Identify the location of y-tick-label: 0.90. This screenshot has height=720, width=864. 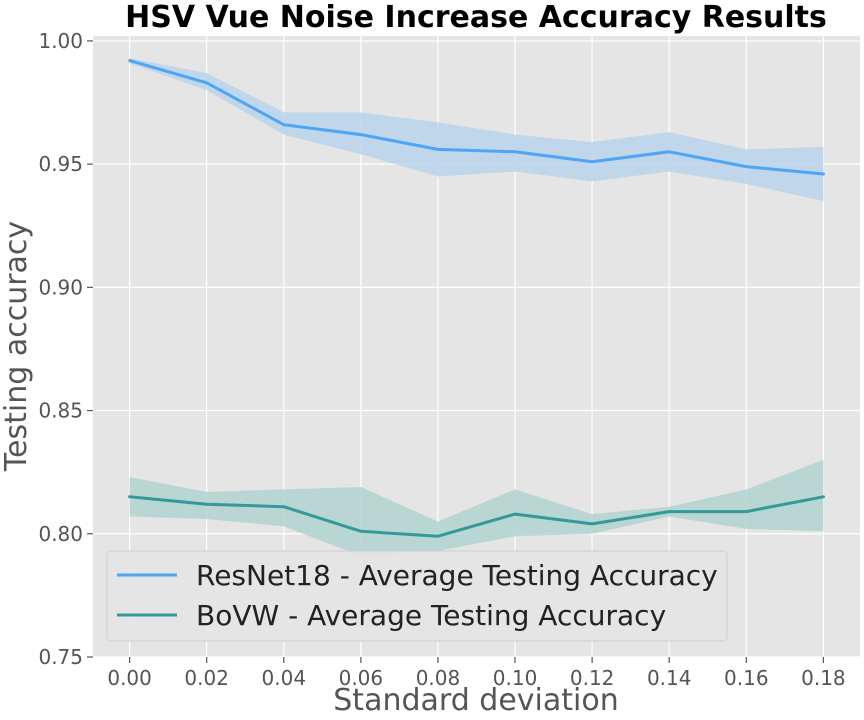
(60, 287).